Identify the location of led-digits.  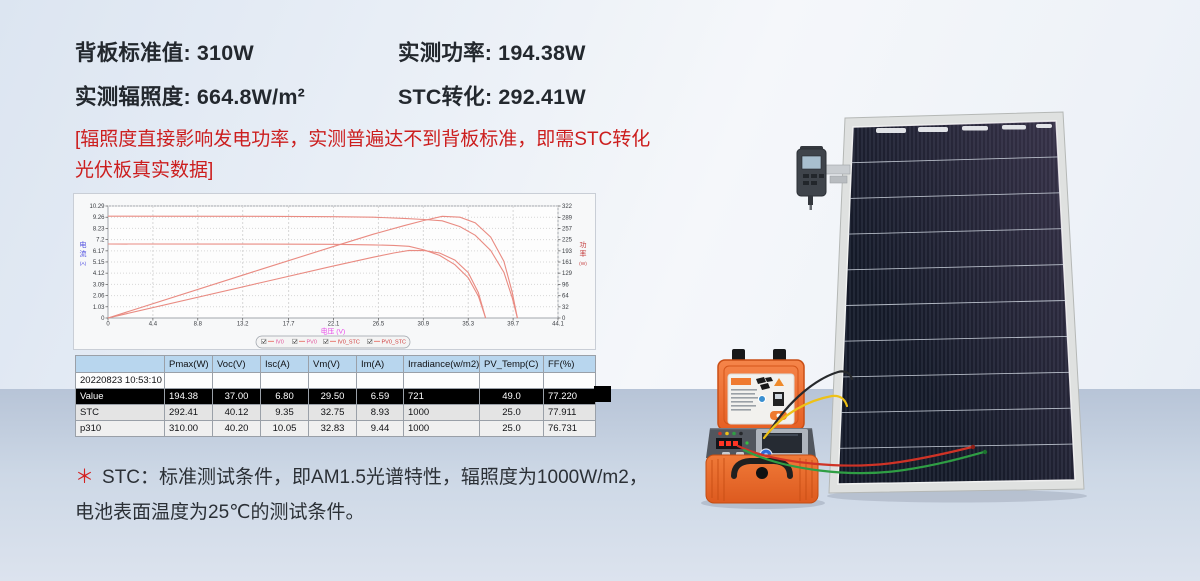
(728, 443).